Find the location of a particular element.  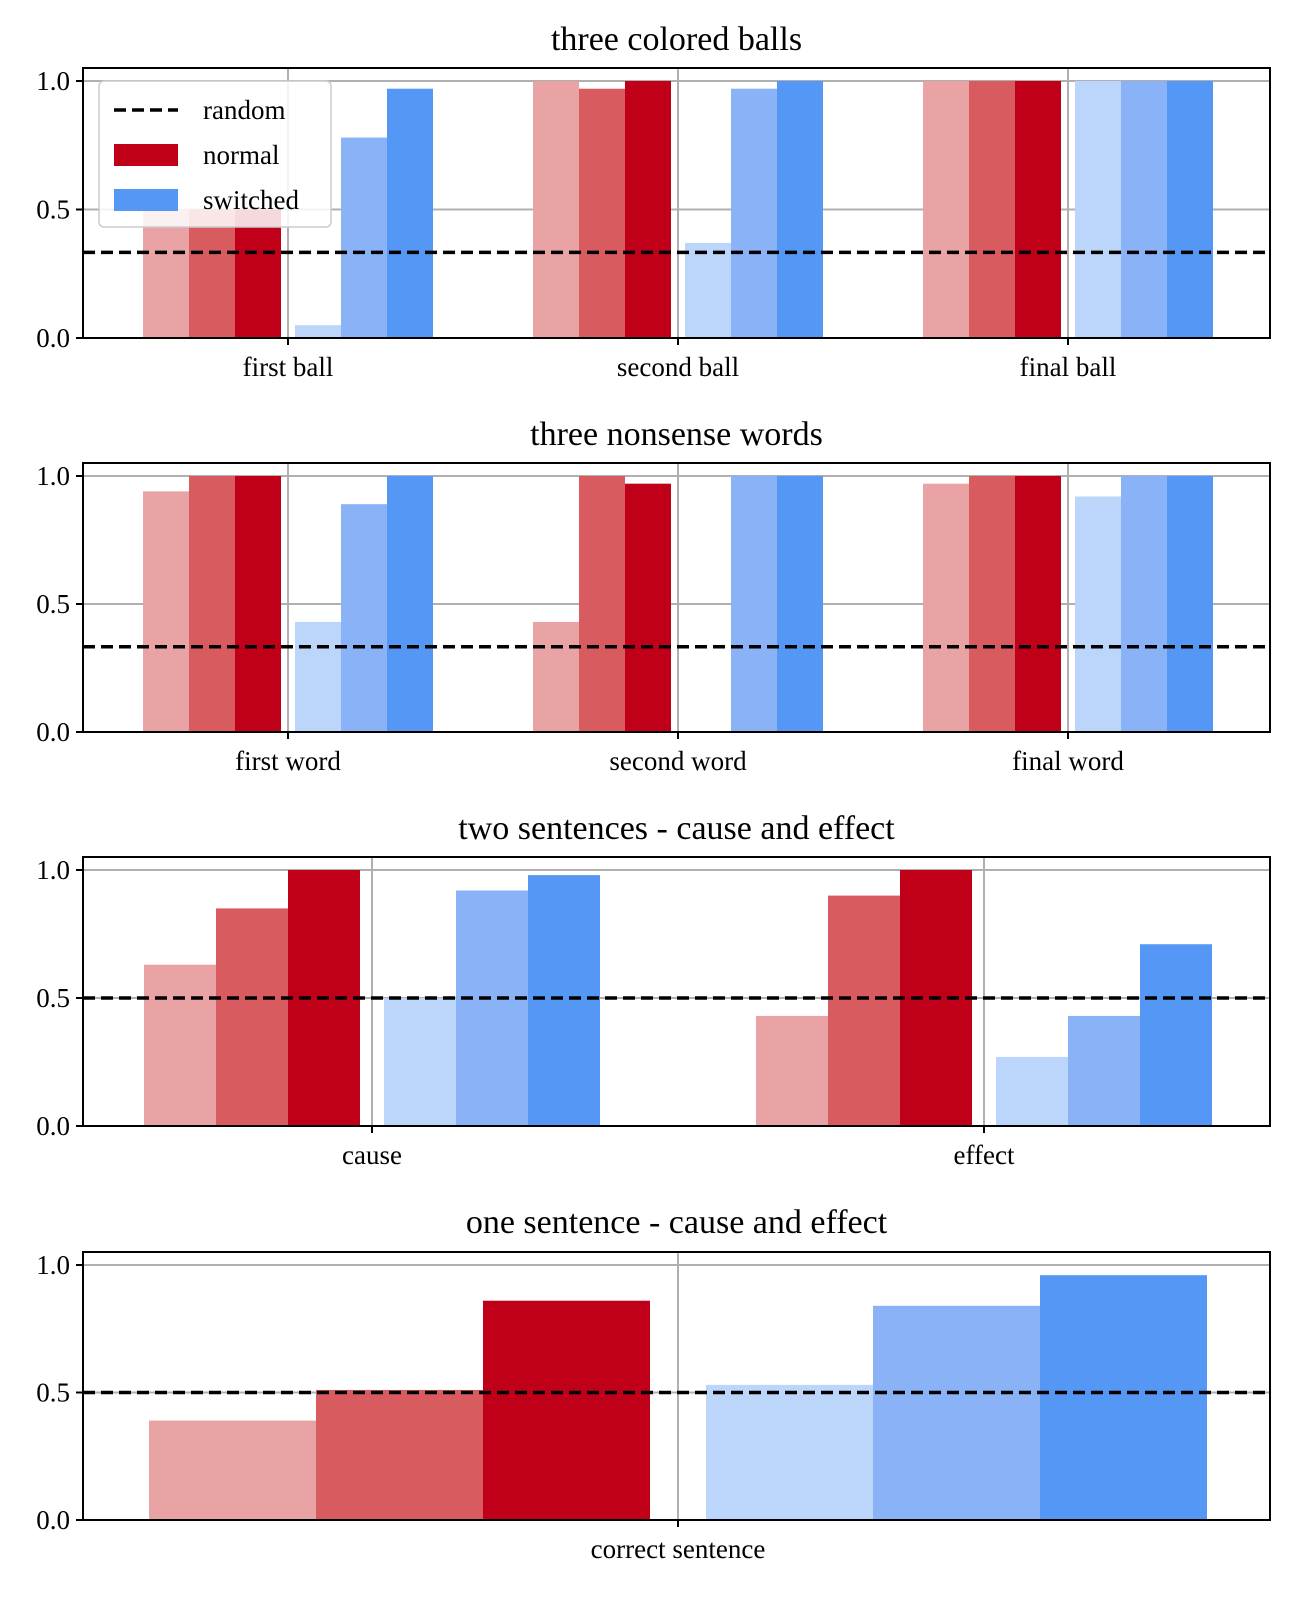

x-tick-label: cause is located at coordinates (372, 1155).